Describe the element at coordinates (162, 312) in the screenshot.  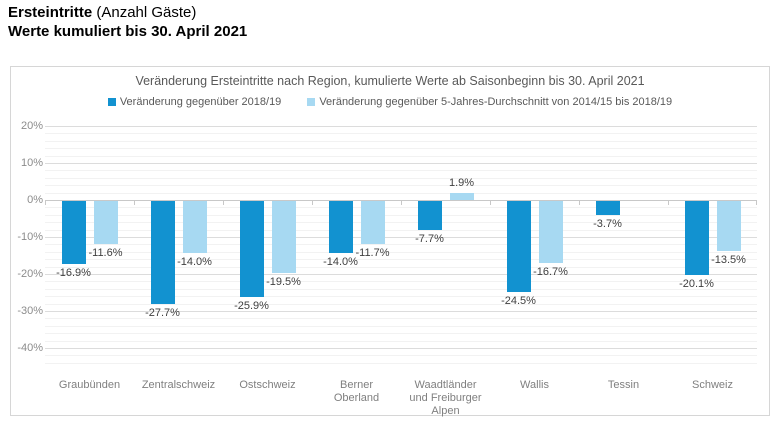
I see `data-label: -27.7%` at that location.